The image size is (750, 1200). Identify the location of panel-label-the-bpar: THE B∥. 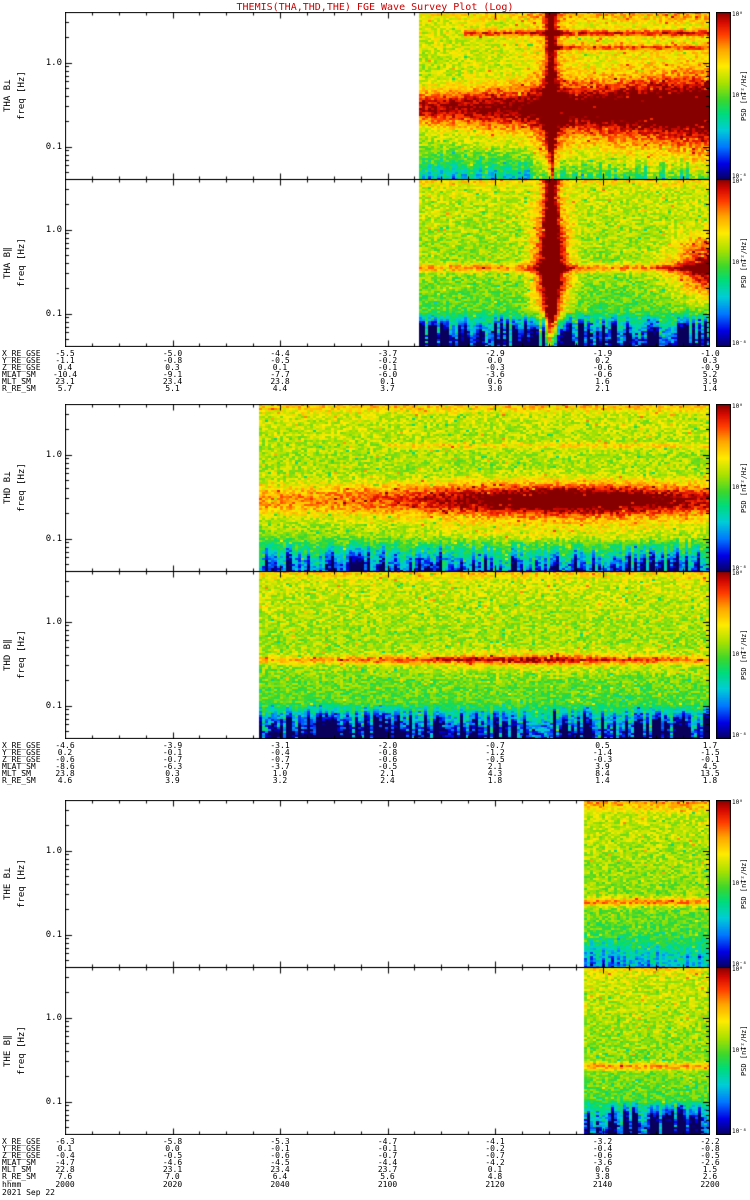
(8, 1051).